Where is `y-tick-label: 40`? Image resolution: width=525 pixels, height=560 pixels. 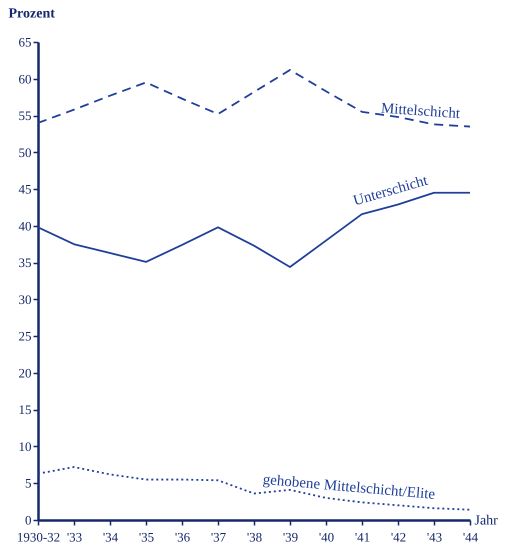
y-tick-label: 40 is located at coordinates (25, 226).